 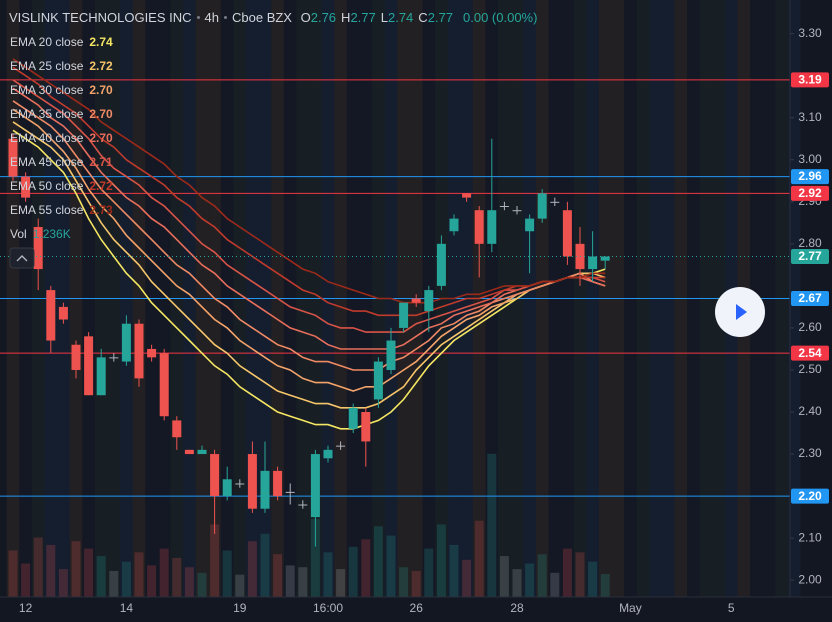 What do you see at coordinates (500, 17) in the screenshot?
I see `change: 0.00 (0.00%)` at bounding box center [500, 17].